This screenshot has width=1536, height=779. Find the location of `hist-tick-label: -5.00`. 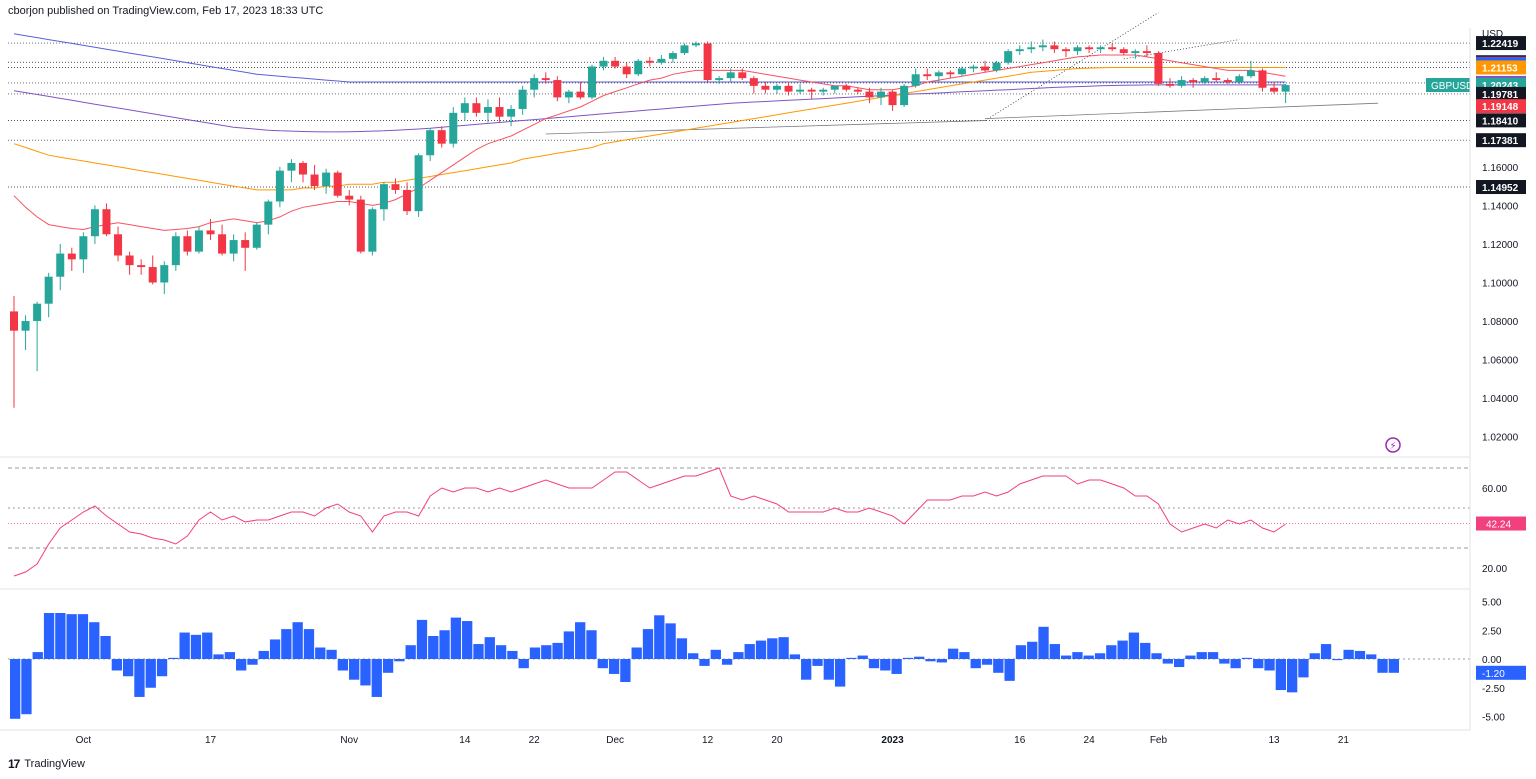

hist-tick-label: -5.00 is located at coordinates (1493, 718).